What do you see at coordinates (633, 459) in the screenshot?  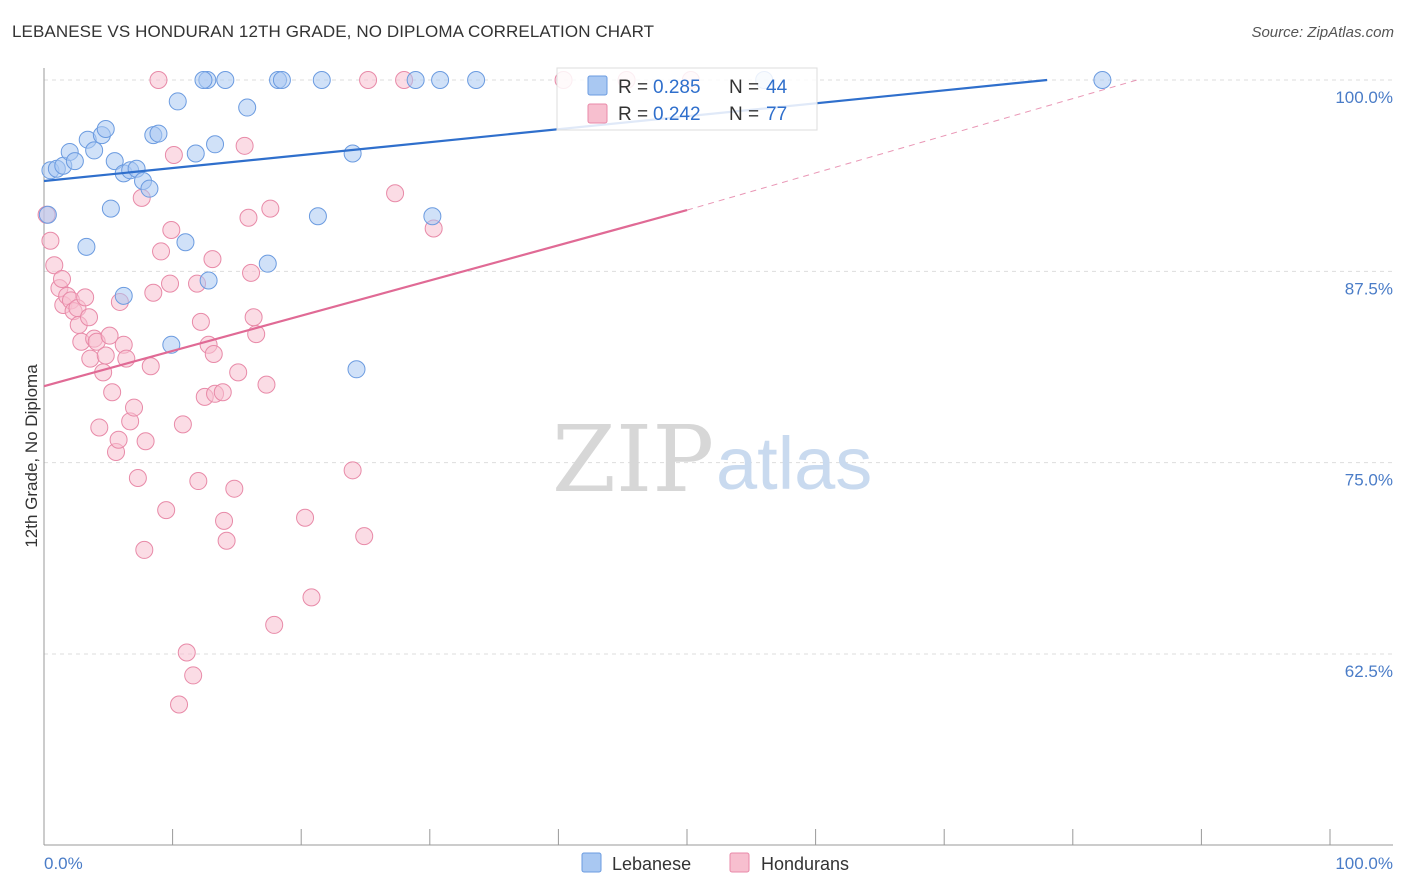 I see `watermark-zip: ZIP` at bounding box center [633, 459].